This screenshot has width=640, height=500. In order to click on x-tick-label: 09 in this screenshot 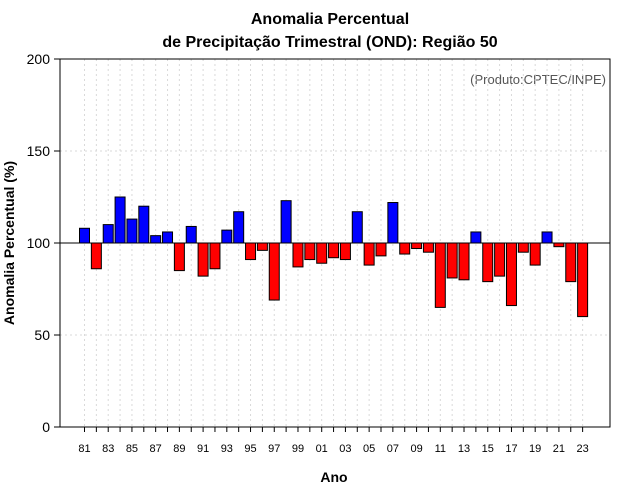, I will do `click(416, 449)`.